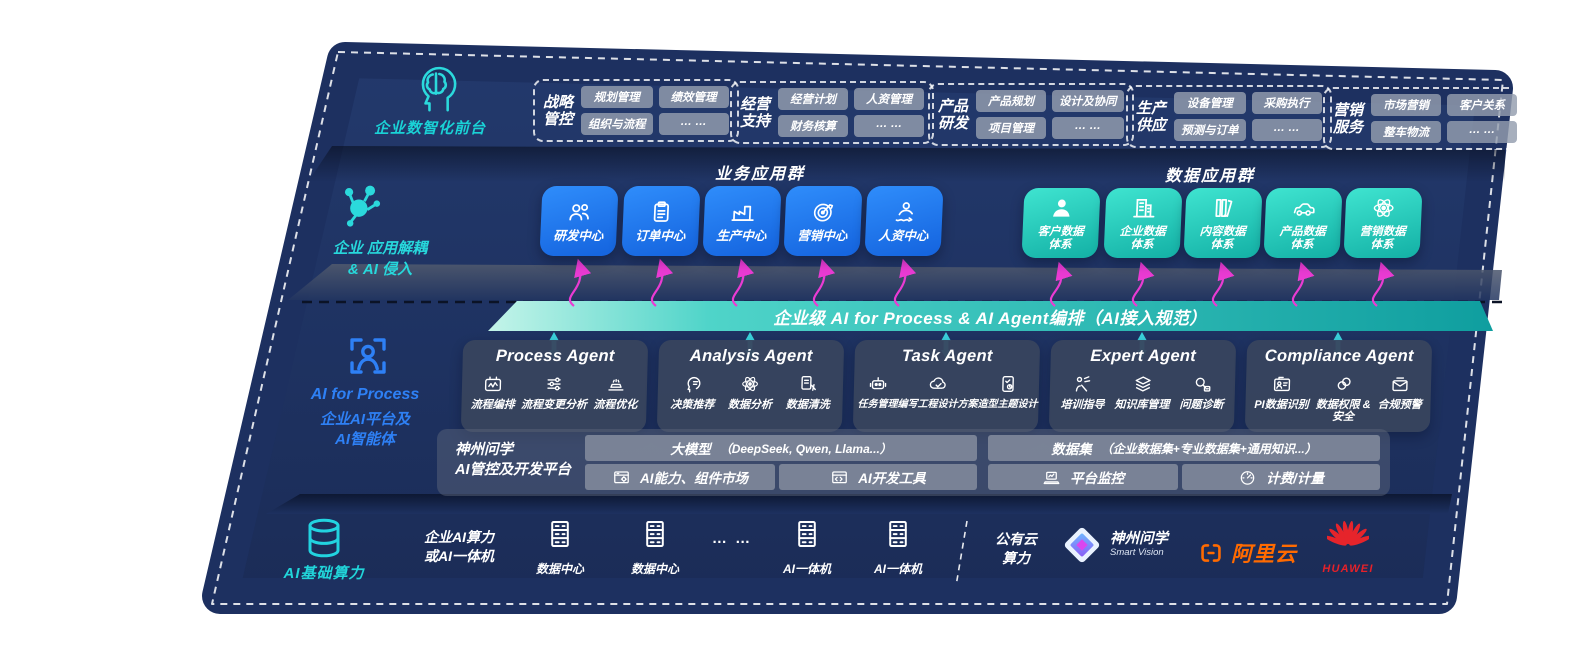  What do you see at coordinates (953, 106) in the screenshot?
I see `group-title: 产品` at bounding box center [953, 106].